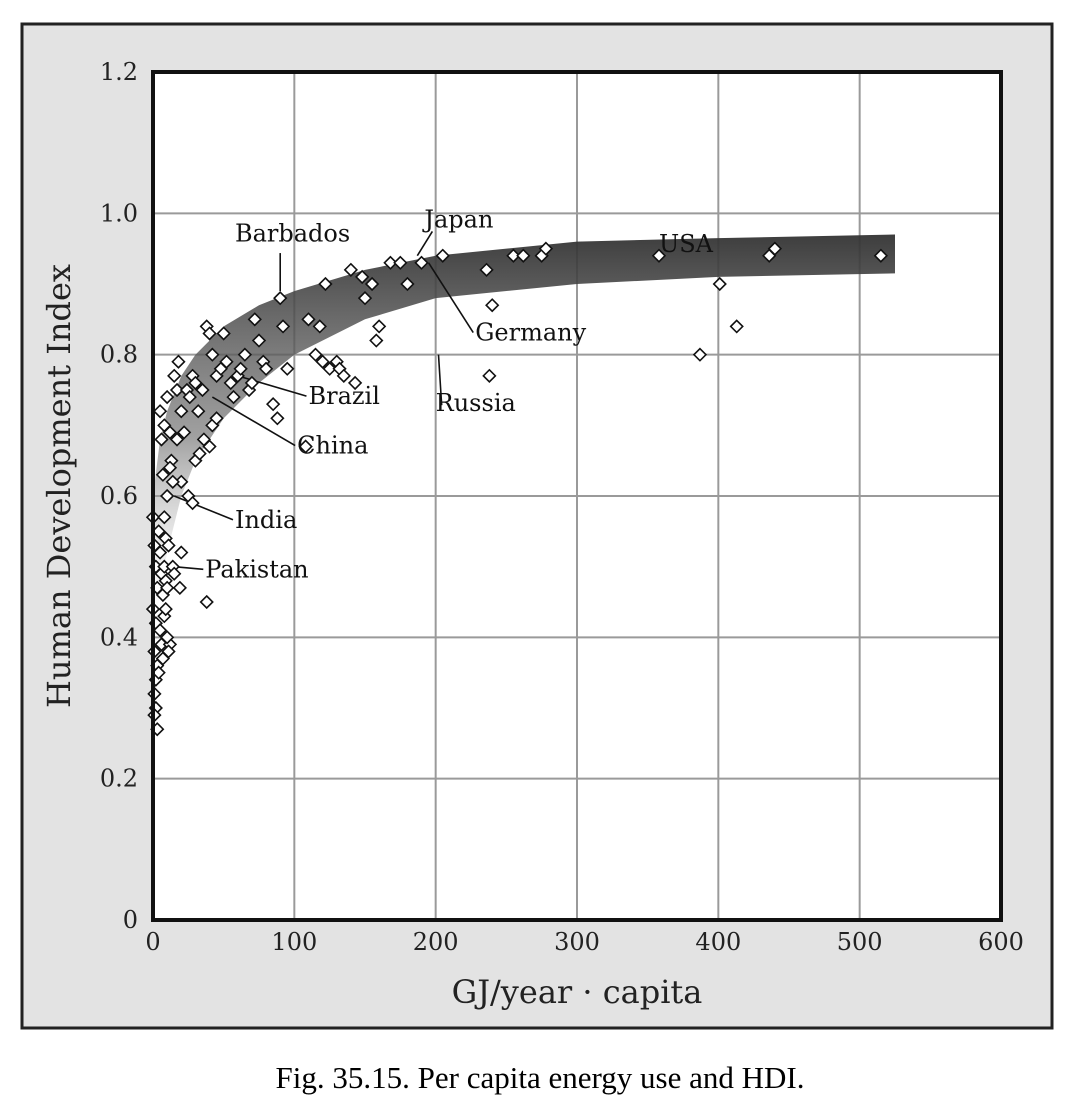  I want to click on annotation-pakistan: Pakistan, so click(256, 569).